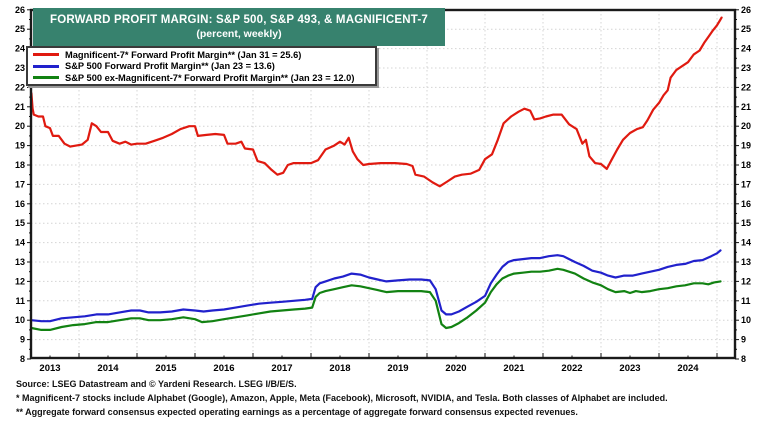  I want to click on svg-text: 2017, so click(281, 368).